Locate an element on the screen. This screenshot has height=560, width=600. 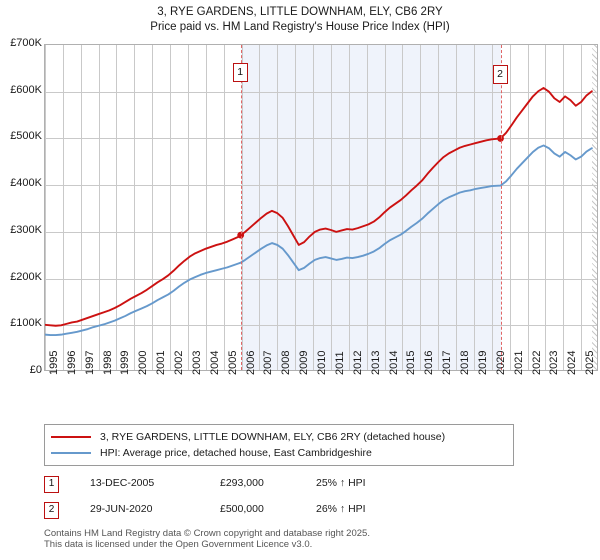
x-axis-tick-label: 2019 is located at coordinates (482, 362).